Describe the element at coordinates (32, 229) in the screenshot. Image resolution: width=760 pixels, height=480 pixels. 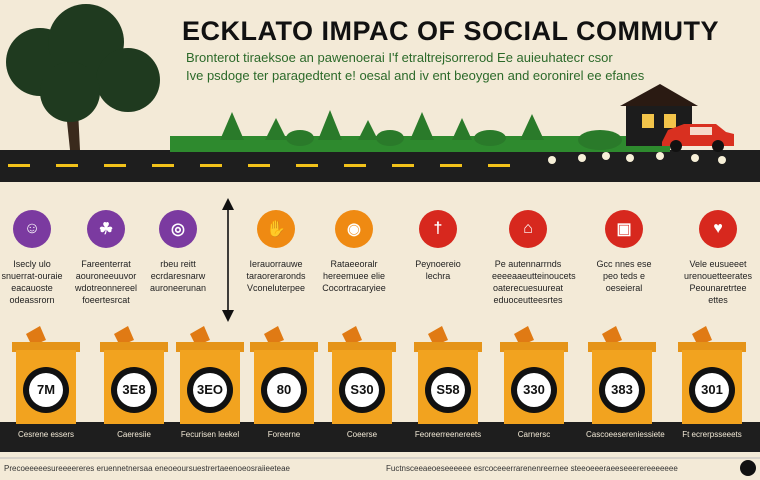
I see `people-icon: ☺` at that location.